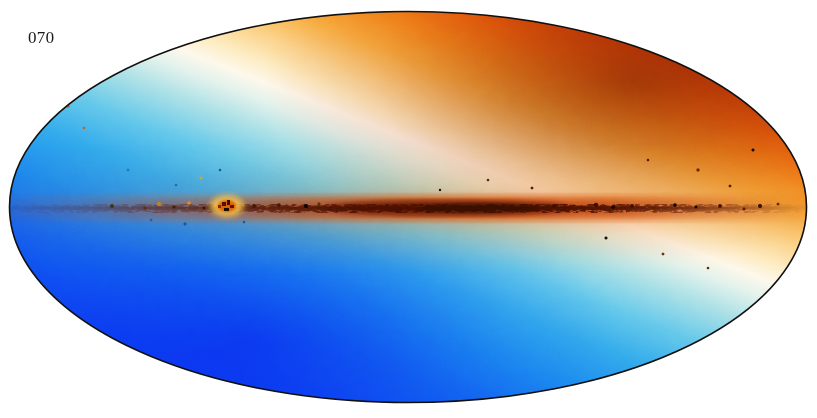 The height and width of the screenshot is (418, 817). What do you see at coordinates (41, 37) in the screenshot?
I see `frequency-band-label: 070` at bounding box center [41, 37].